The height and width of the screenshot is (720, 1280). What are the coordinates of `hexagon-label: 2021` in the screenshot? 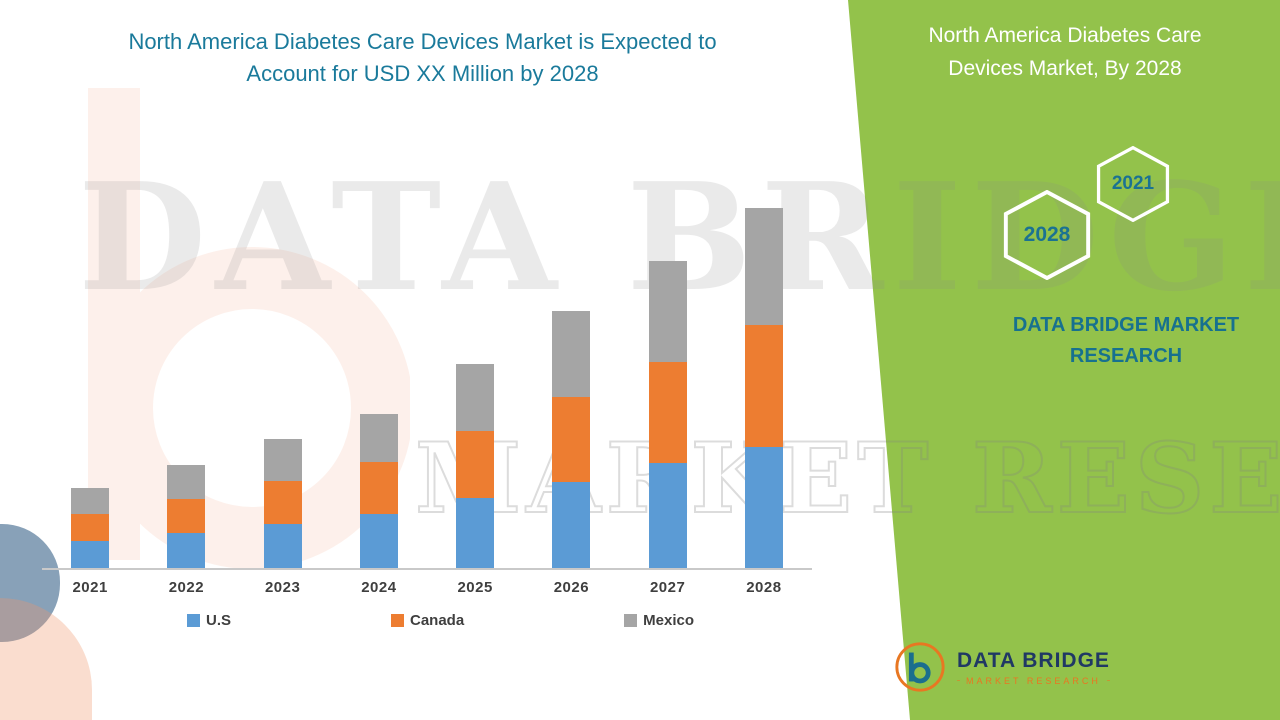 It's located at (1133, 183).